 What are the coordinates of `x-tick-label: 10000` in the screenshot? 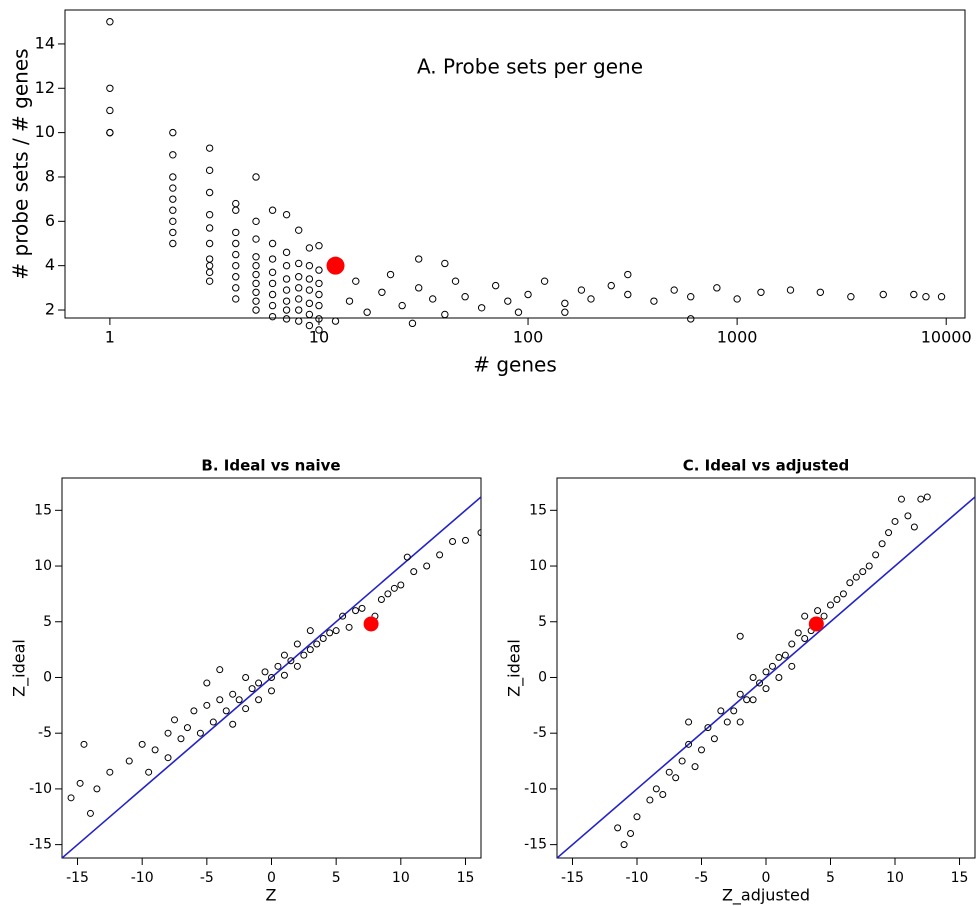 It's located at (946, 337).